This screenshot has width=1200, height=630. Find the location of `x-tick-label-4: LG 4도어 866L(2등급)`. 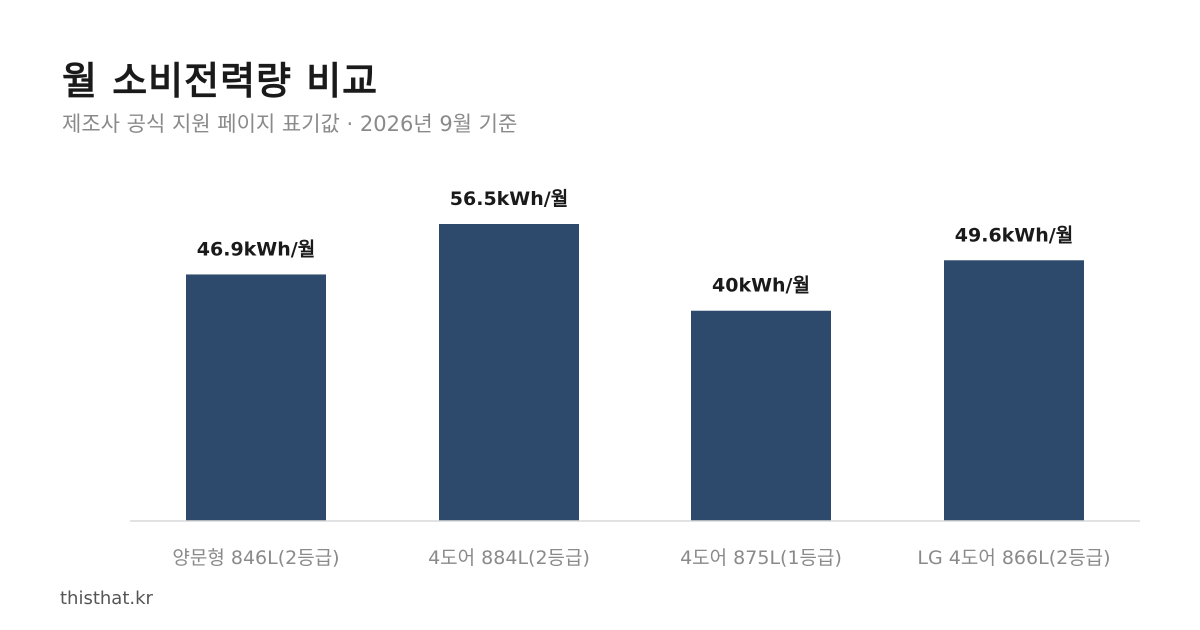

x-tick-label-4: LG 4도어 866L(2등급) is located at coordinates (1013, 558).